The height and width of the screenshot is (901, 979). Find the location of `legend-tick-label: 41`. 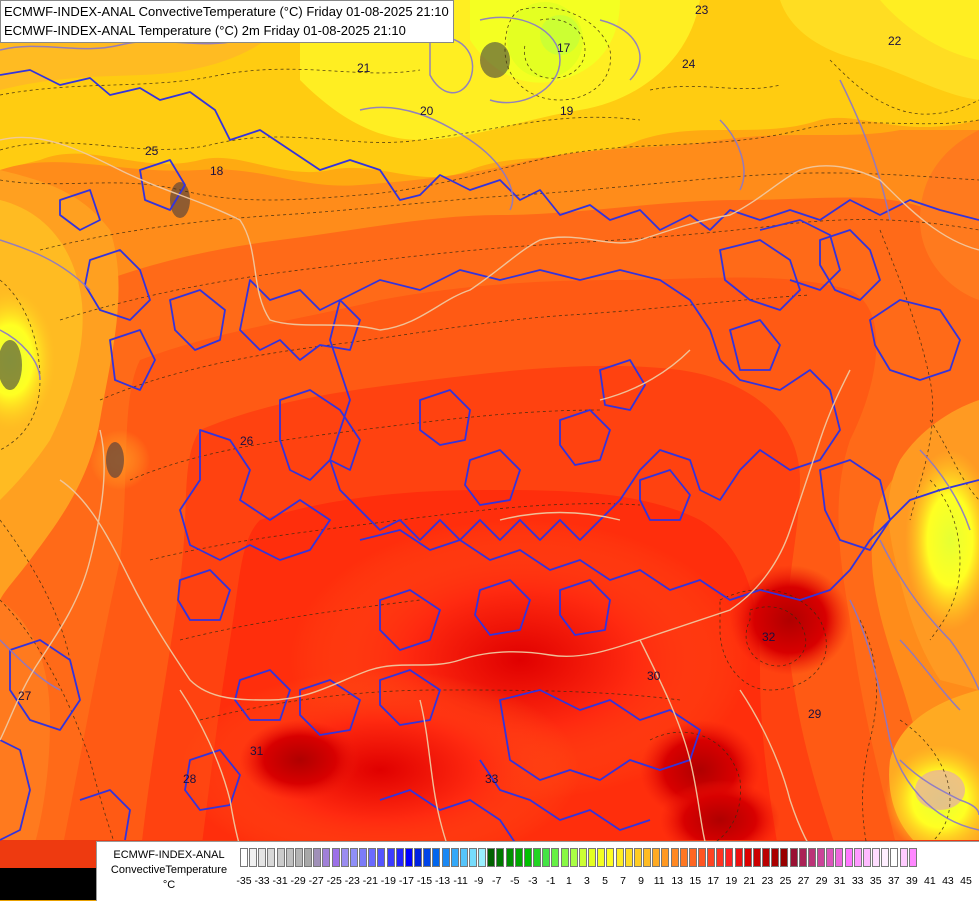

legend-tick-label: 41 is located at coordinates (930, 881).